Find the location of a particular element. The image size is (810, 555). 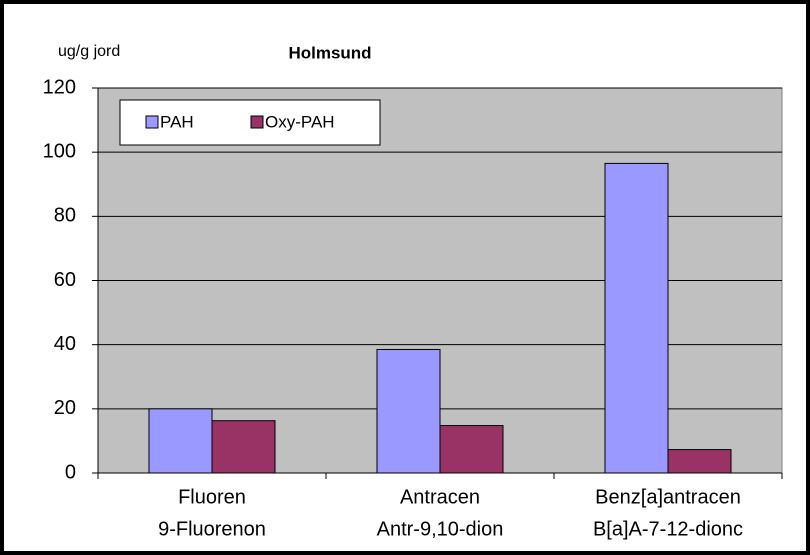

x-tick-label: Fluoren is located at coordinates (212, 497).